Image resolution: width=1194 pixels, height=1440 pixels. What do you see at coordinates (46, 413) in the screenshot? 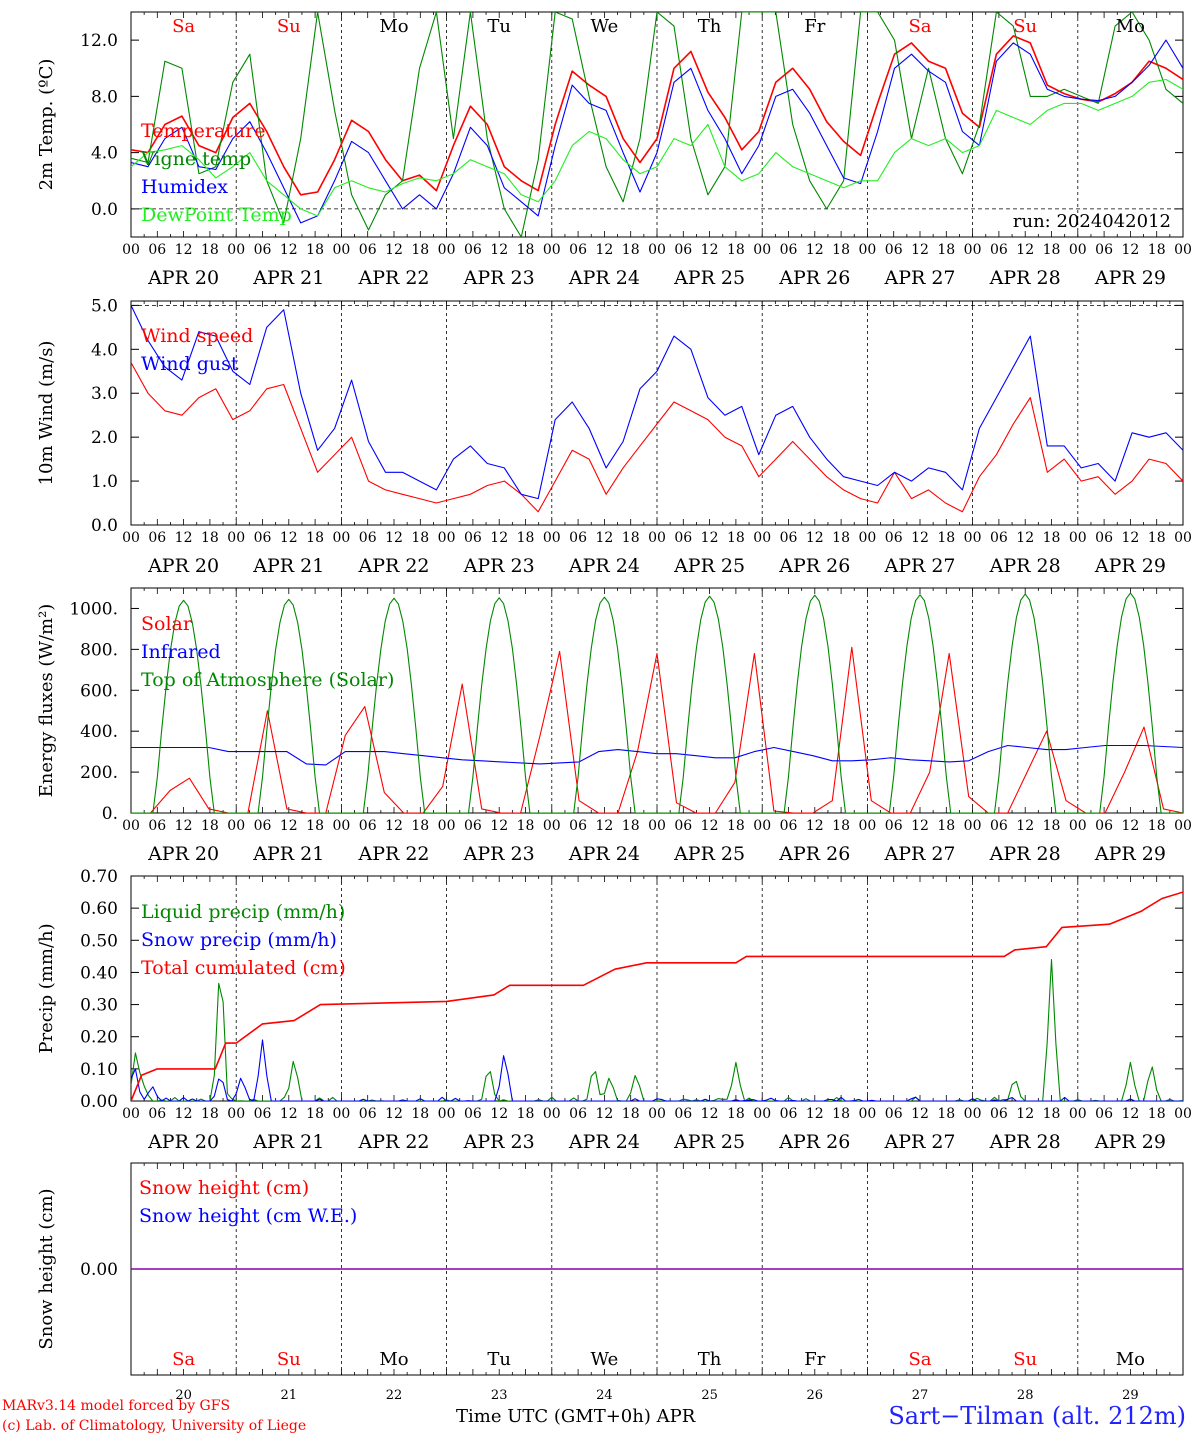
I see `y-axis-title: 10m Wind (m/s)` at bounding box center [46, 413].